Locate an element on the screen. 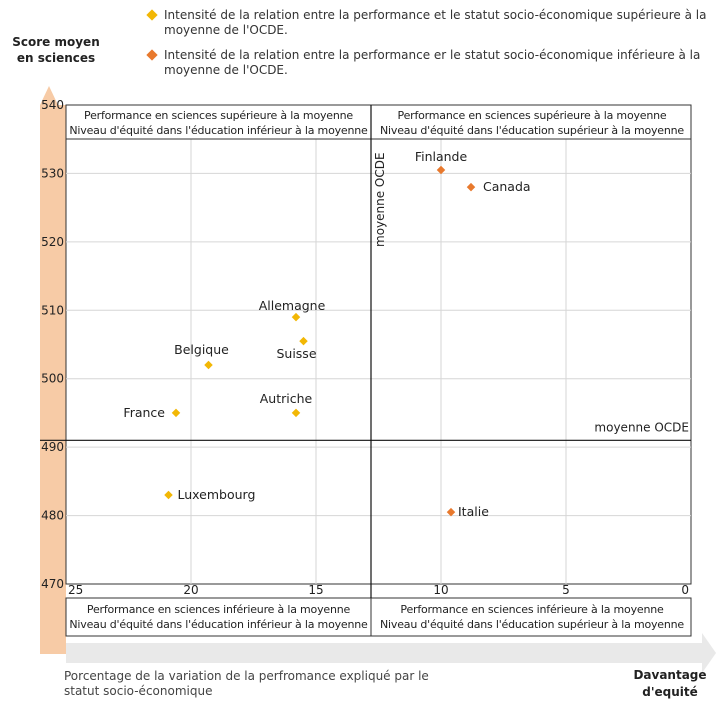  oecd-average-vertical-label: moyenne OCDE is located at coordinates (380, 199).